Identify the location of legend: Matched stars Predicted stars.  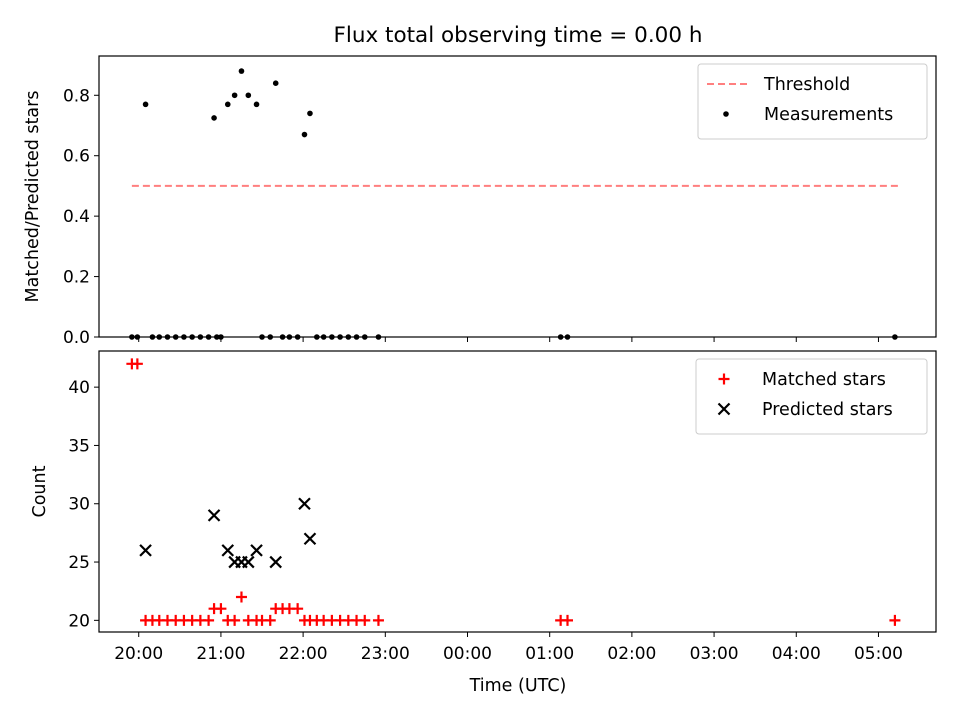
(811, 396).